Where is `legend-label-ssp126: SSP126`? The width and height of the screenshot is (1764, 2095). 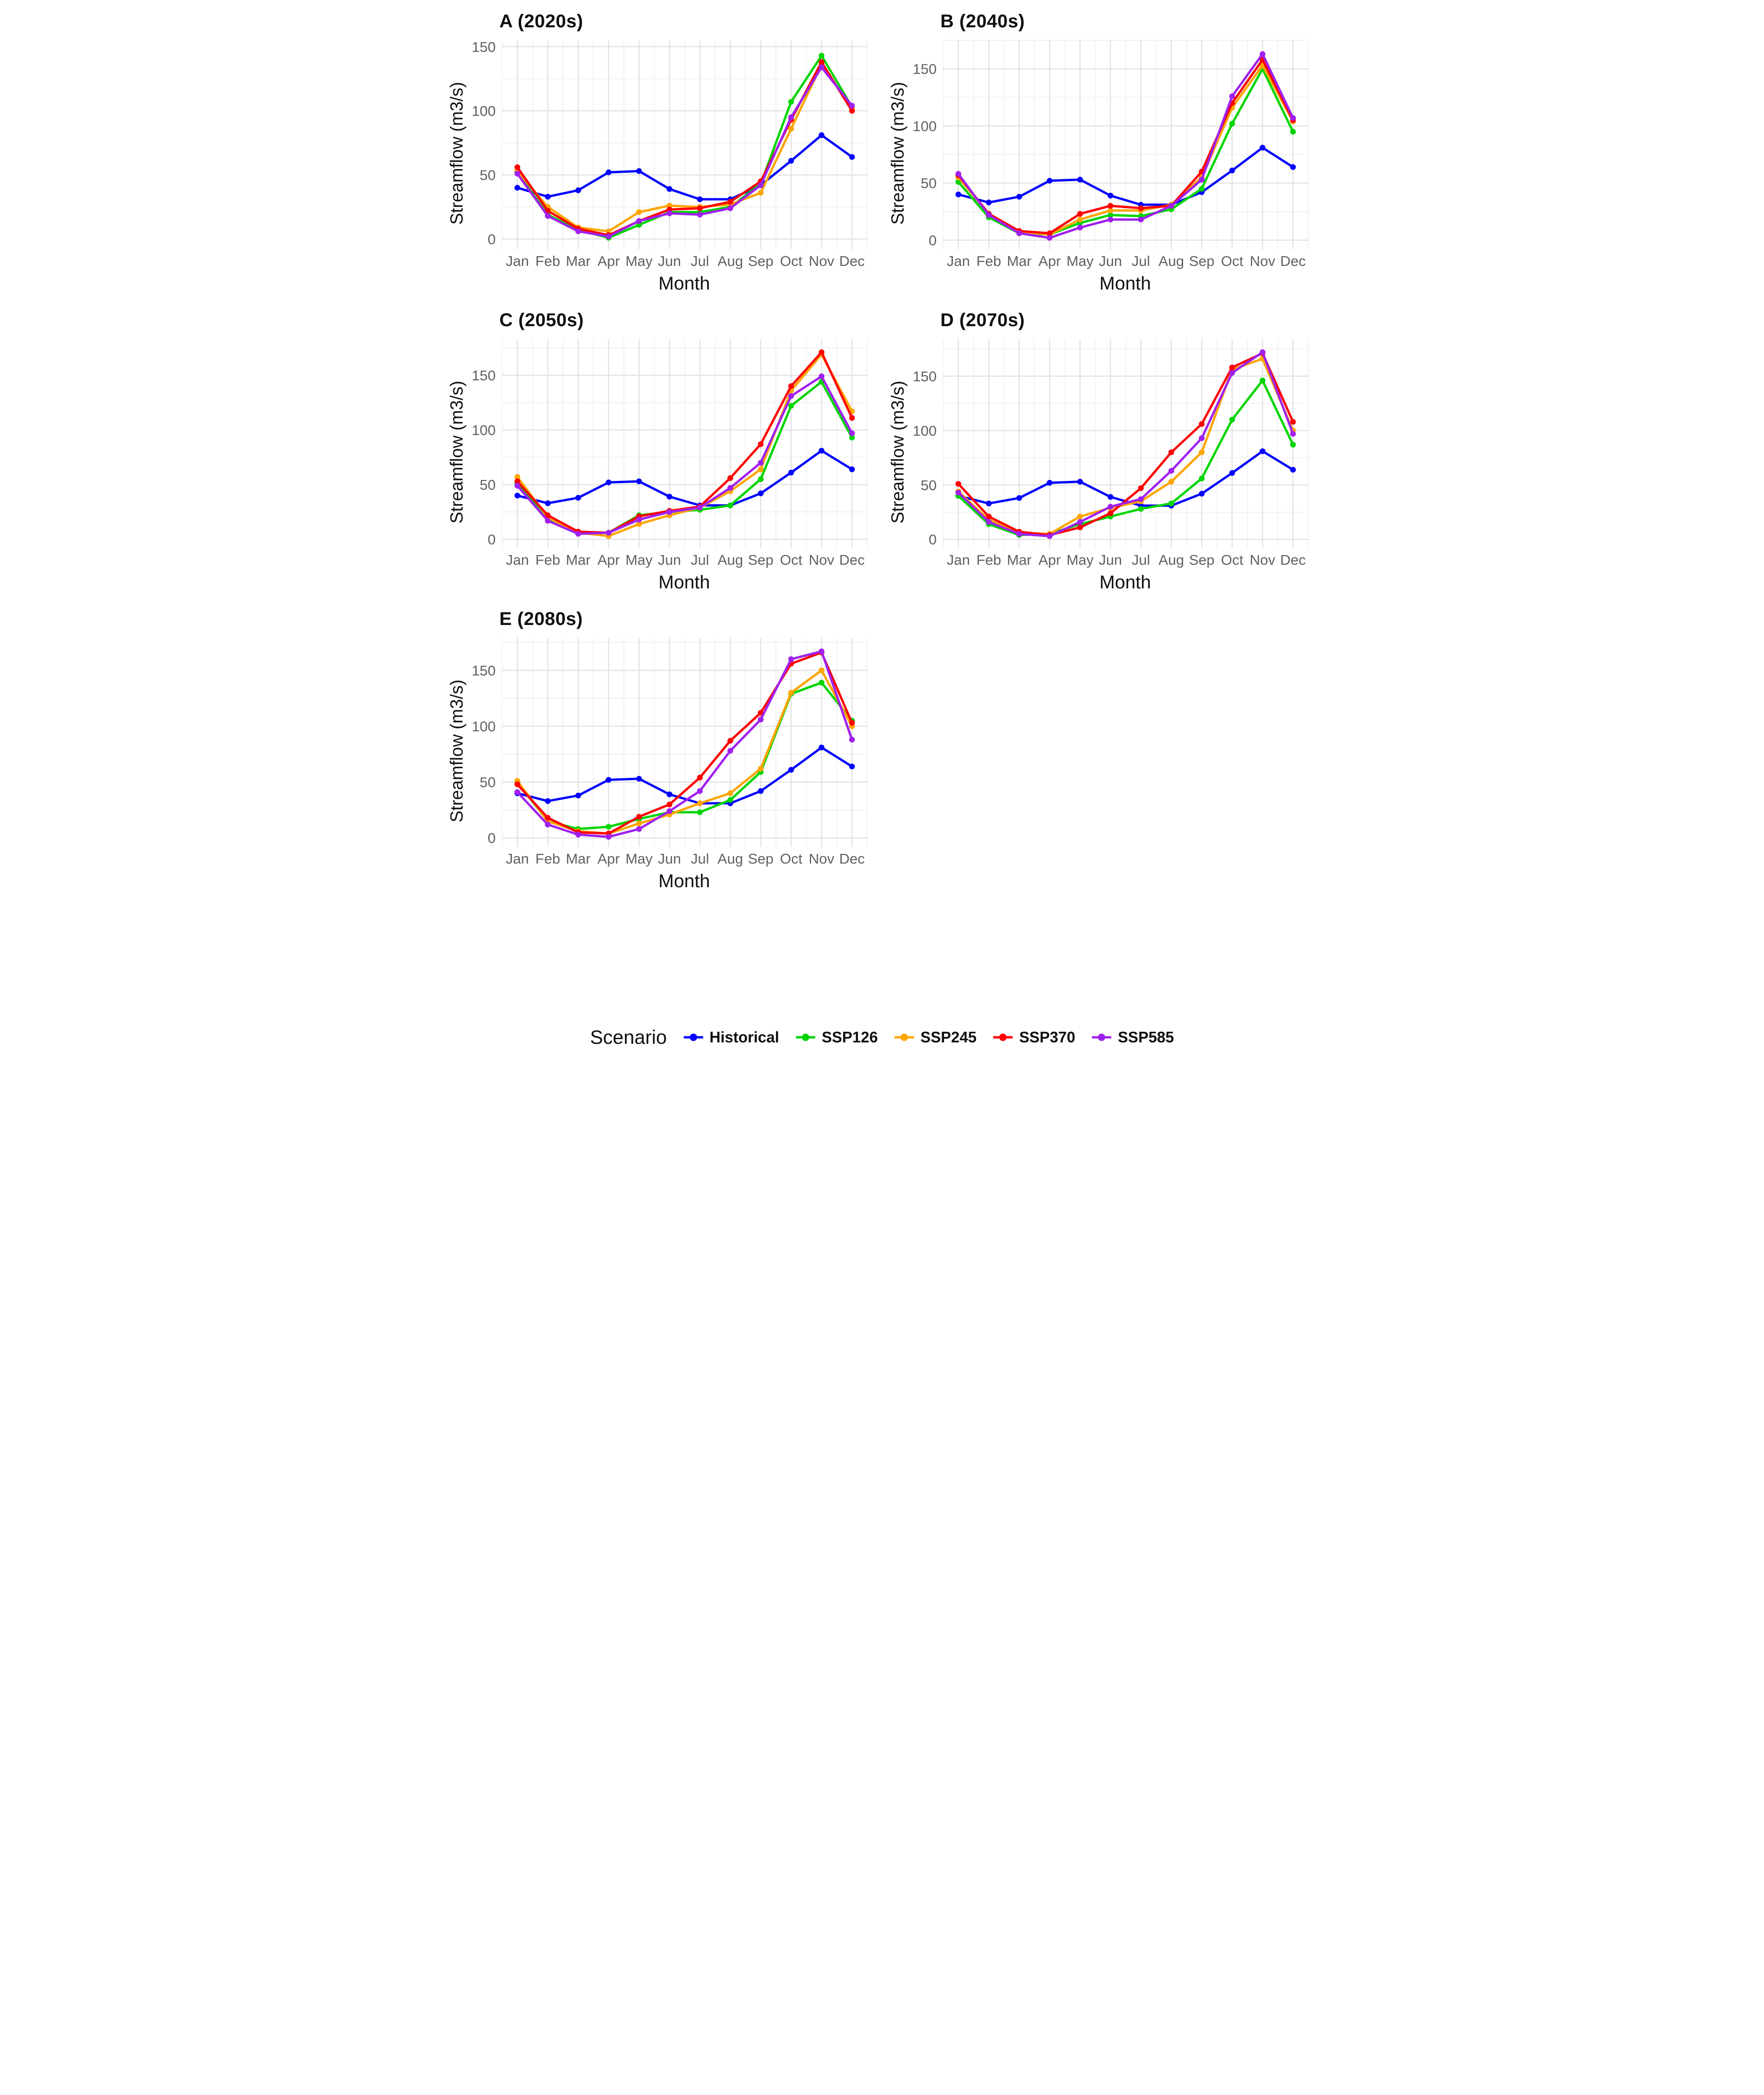
legend-label-ssp126: SSP126 is located at coordinates (849, 1037).